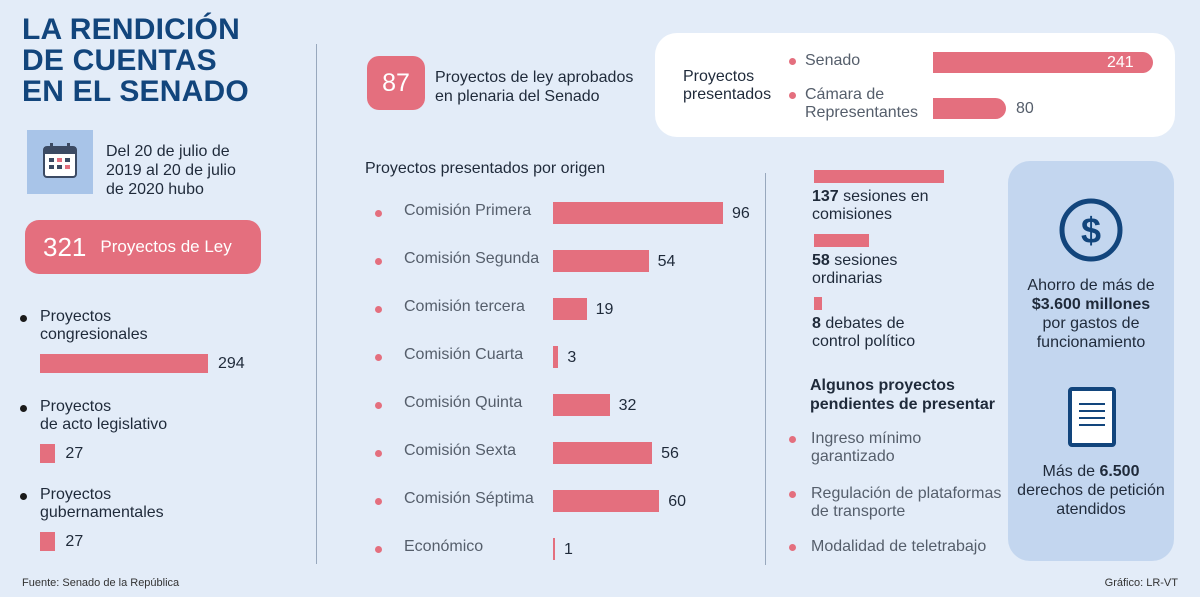 The height and width of the screenshot is (597, 1200). Describe the element at coordinates (1119, 471) in the screenshot. I see `petitions-amount: 6.500` at that location.